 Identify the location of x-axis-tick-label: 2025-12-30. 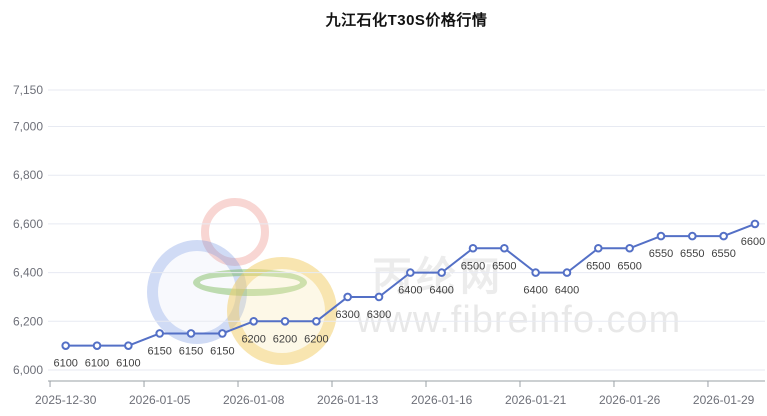
(66, 400).